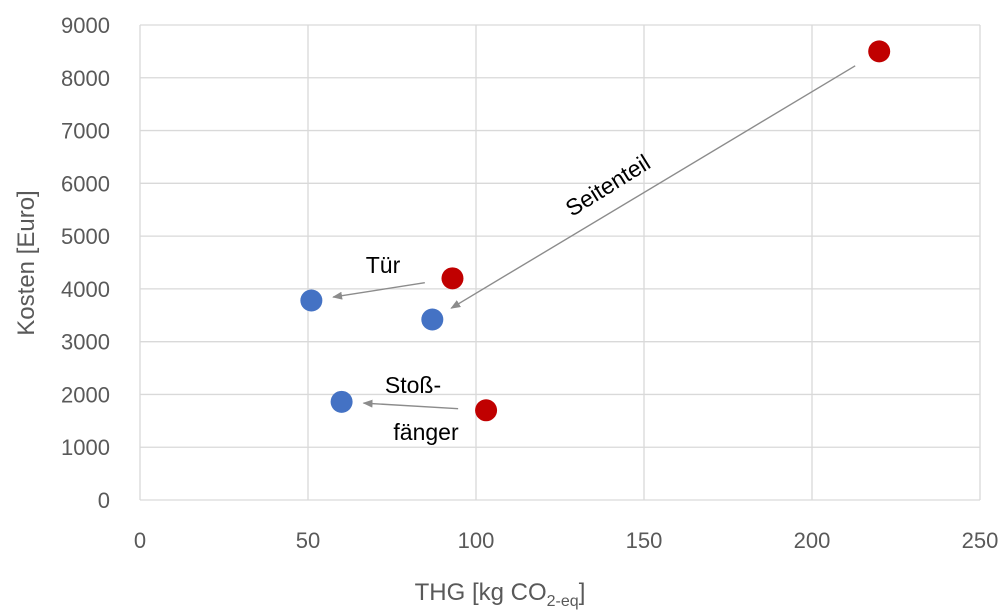  What do you see at coordinates (308, 540) in the screenshot?
I see `x-tick-label: 50` at bounding box center [308, 540].